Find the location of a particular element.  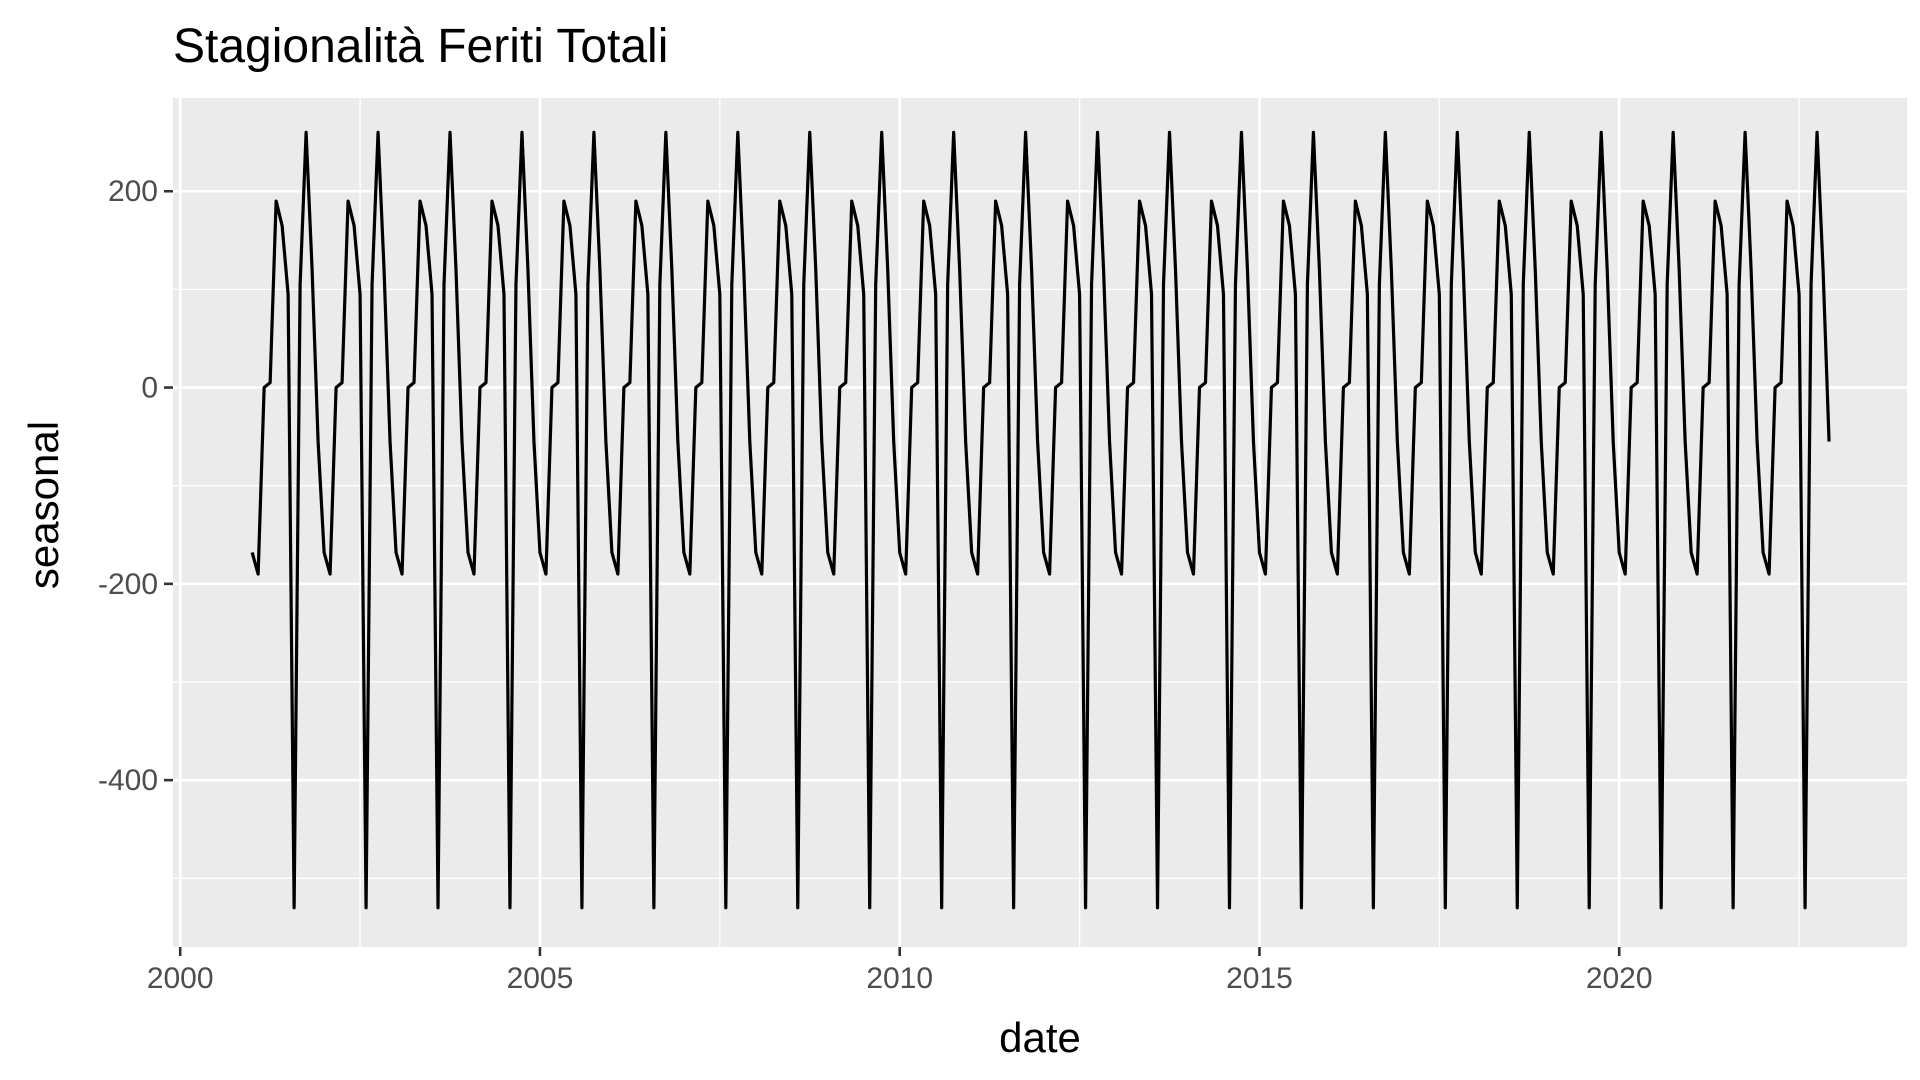

x-tick-label: 2015 is located at coordinates (1259, 978).